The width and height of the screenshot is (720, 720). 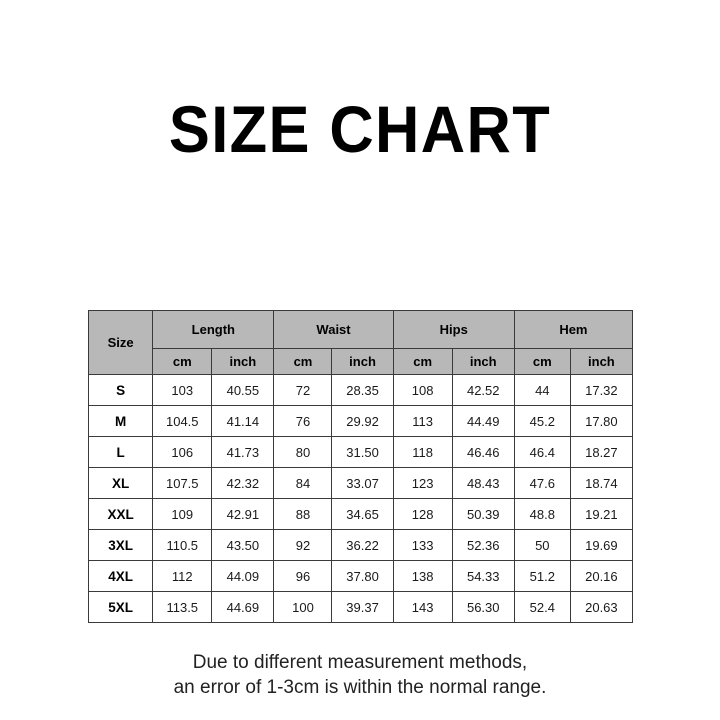 I want to click on cell-measurement: 110.5, so click(x=182, y=545).